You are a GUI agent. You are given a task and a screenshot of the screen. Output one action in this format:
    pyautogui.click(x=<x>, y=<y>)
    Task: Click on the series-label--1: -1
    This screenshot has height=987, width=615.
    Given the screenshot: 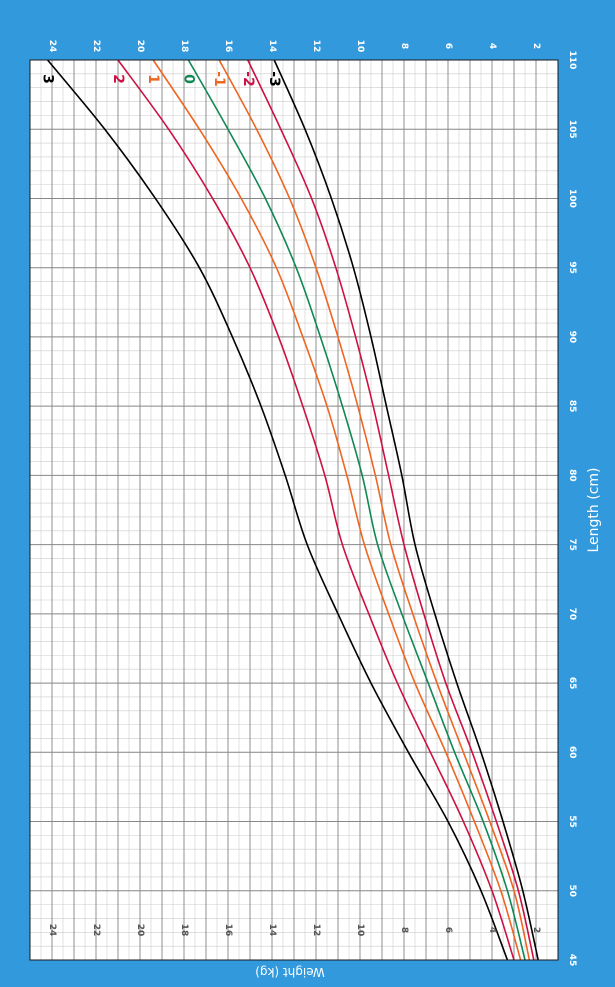 What is the action you would take?
    pyautogui.click(x=219, y=79)
    